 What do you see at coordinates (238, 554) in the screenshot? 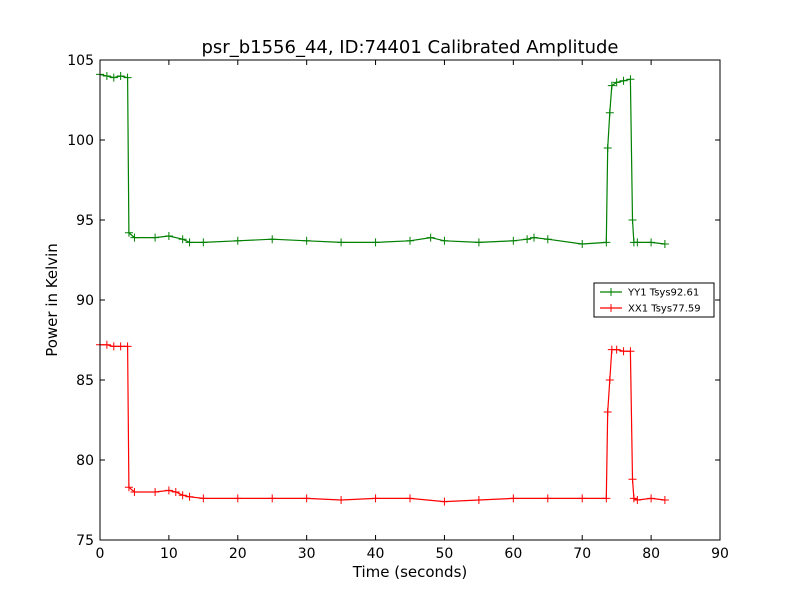
I see `x-tick-label: 20` at bounding box center [238, 554].